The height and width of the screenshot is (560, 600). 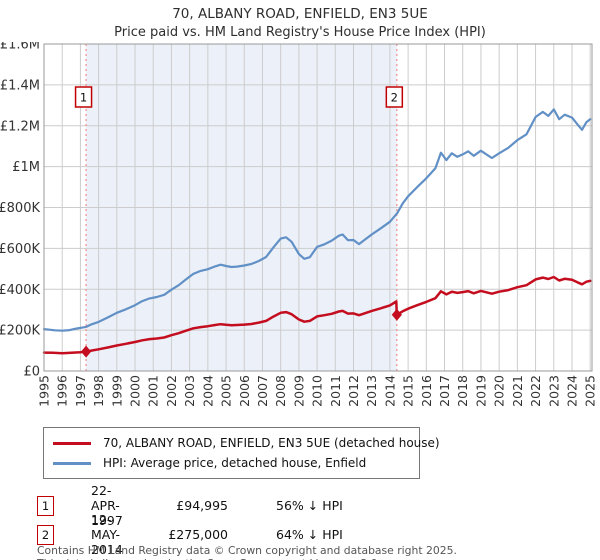 What do you see at coordinates (462, 391) in the screenshot?
I see `x-tick-label: 2018` at bounding box center [462, 391].